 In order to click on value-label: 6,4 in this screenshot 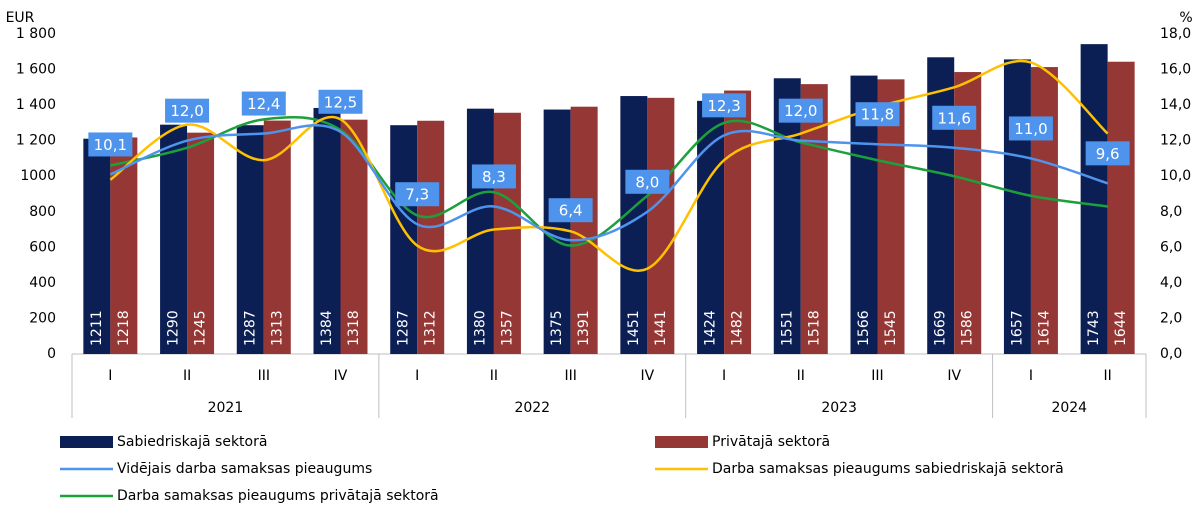, I will do `click(571, 211)`.